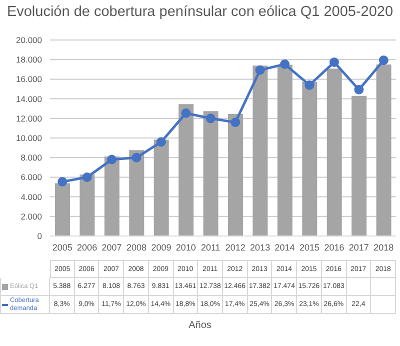 The height and width of the screenshot is (346, 400). What do you see at coordinates (31, 216) in the screenshot?
I see `y-tick-label: 2.000` at bounding box center [31, 216].